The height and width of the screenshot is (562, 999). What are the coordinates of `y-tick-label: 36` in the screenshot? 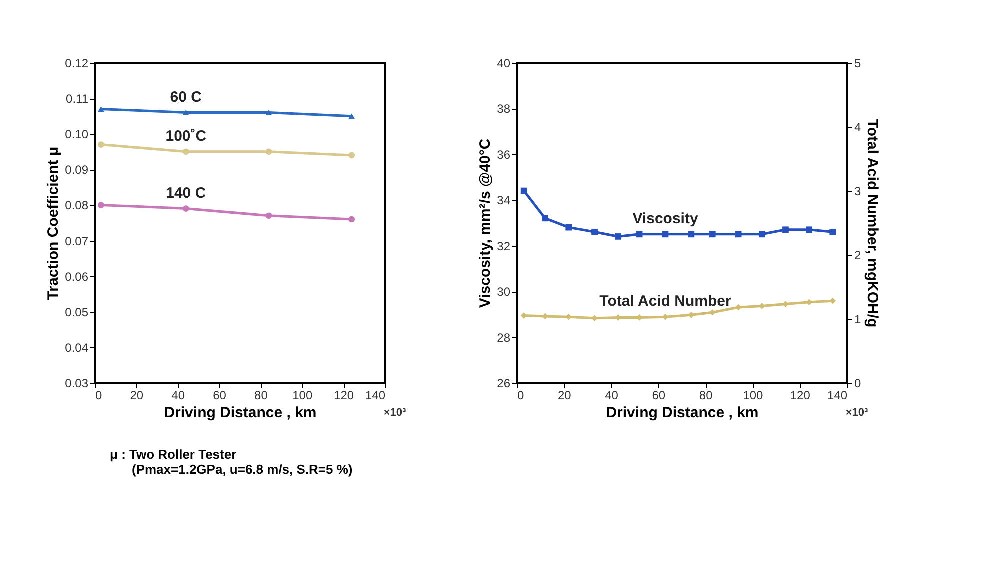 It's located at (504, 155).